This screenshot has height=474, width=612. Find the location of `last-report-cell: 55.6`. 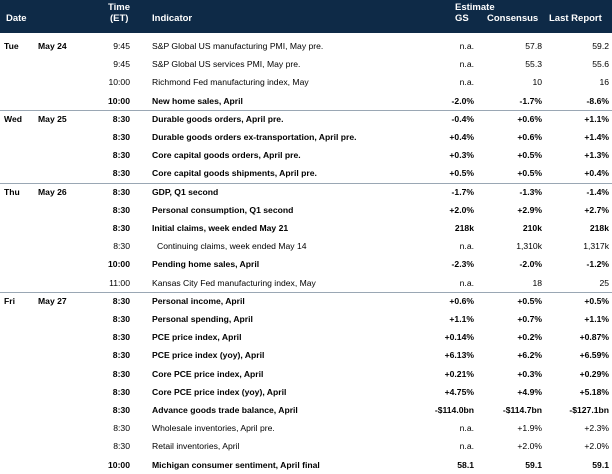

last-report-cell: 55.6 is located at coordinates (600, 64).